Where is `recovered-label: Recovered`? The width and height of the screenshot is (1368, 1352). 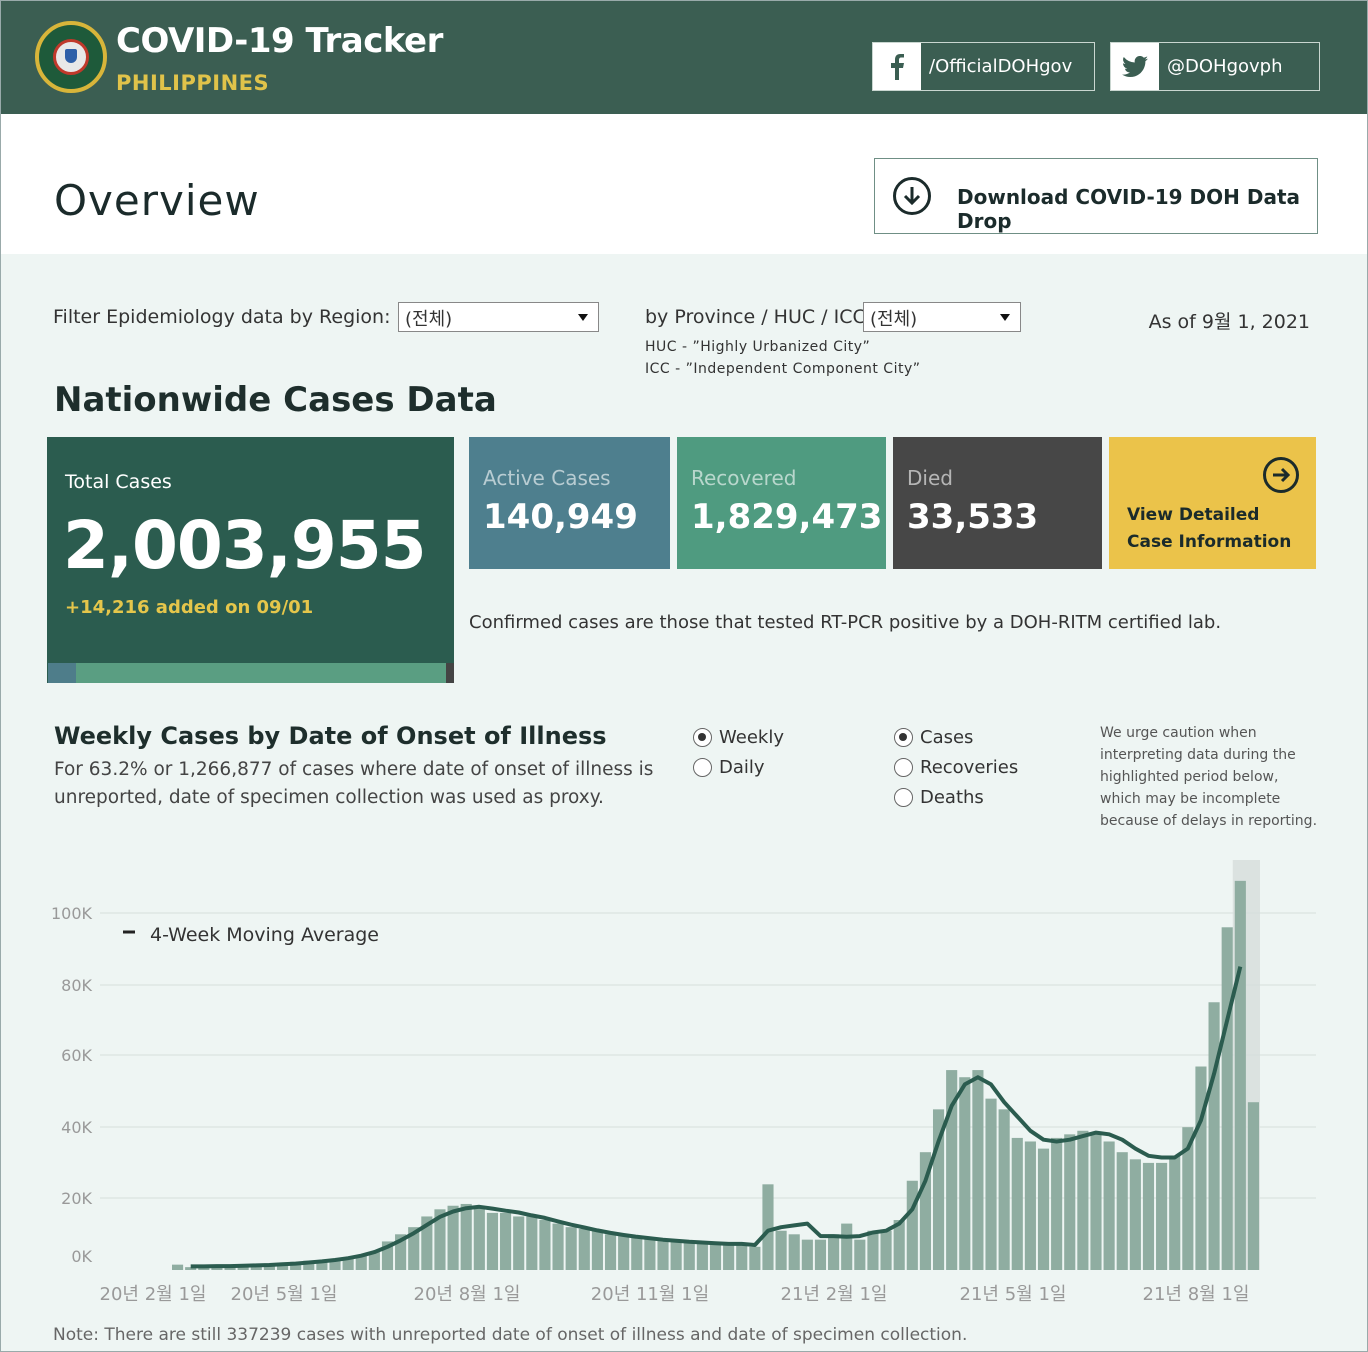 recovered-label: Recovered is located at coordinates (744, 478).